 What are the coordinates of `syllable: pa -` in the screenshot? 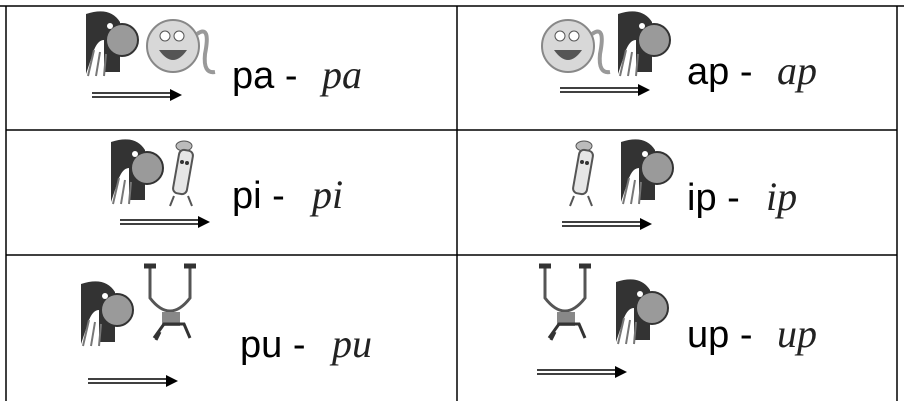 It's located at (264, 76).